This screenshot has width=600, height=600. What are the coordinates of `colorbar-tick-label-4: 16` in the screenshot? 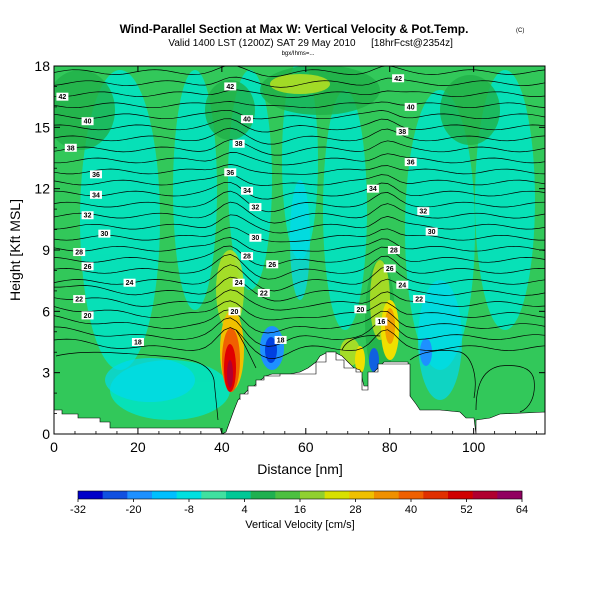 It's located at (300, 510).